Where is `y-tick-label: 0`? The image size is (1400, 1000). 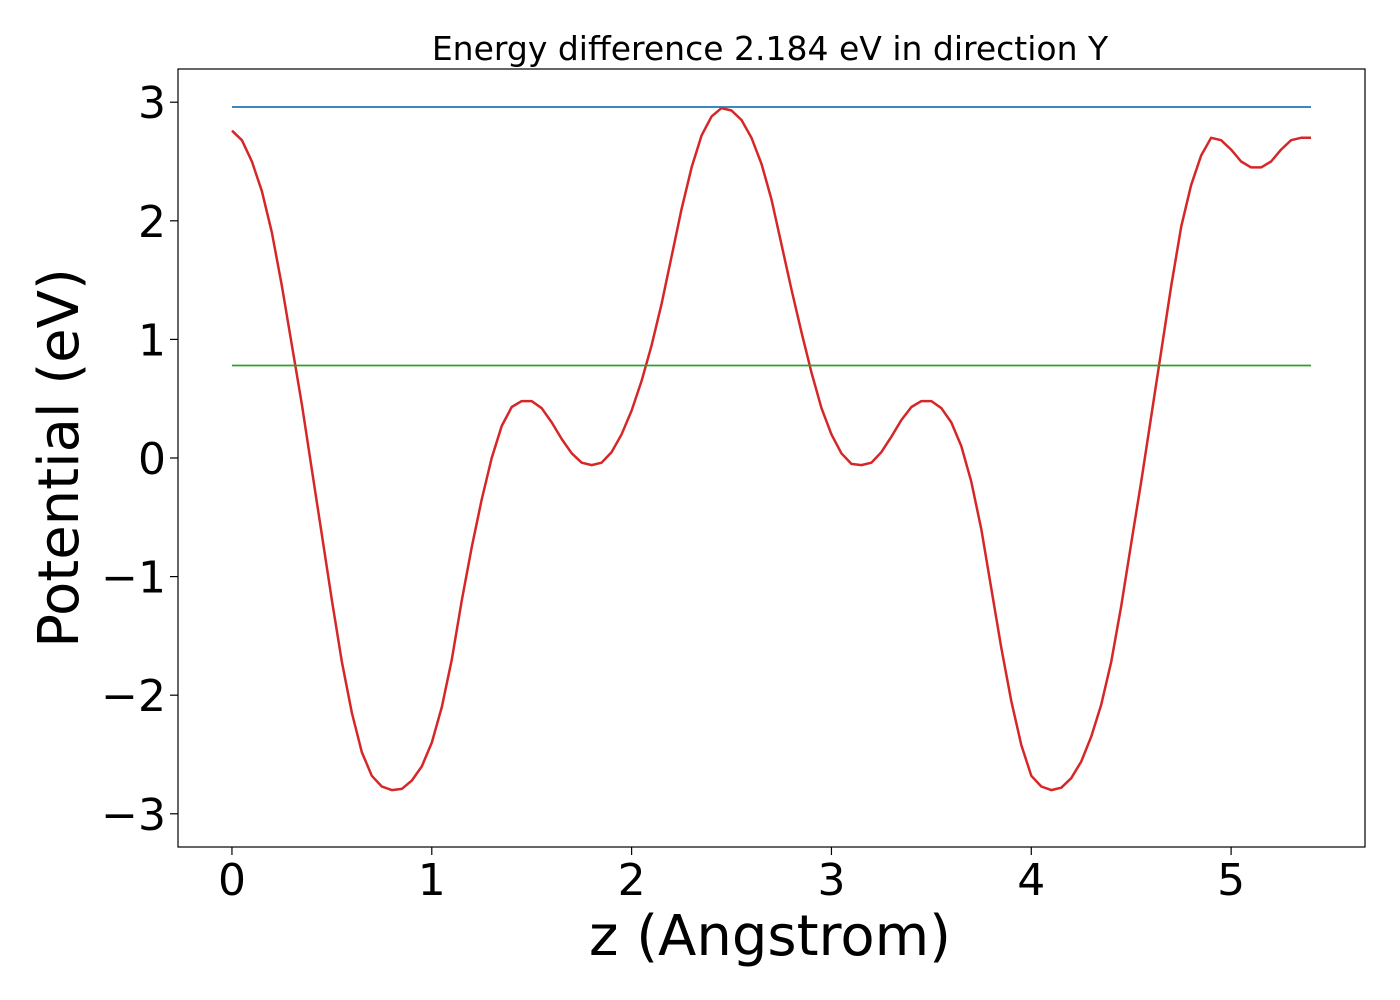 y-tick-label: 0 is located at coordinates (152, 459).